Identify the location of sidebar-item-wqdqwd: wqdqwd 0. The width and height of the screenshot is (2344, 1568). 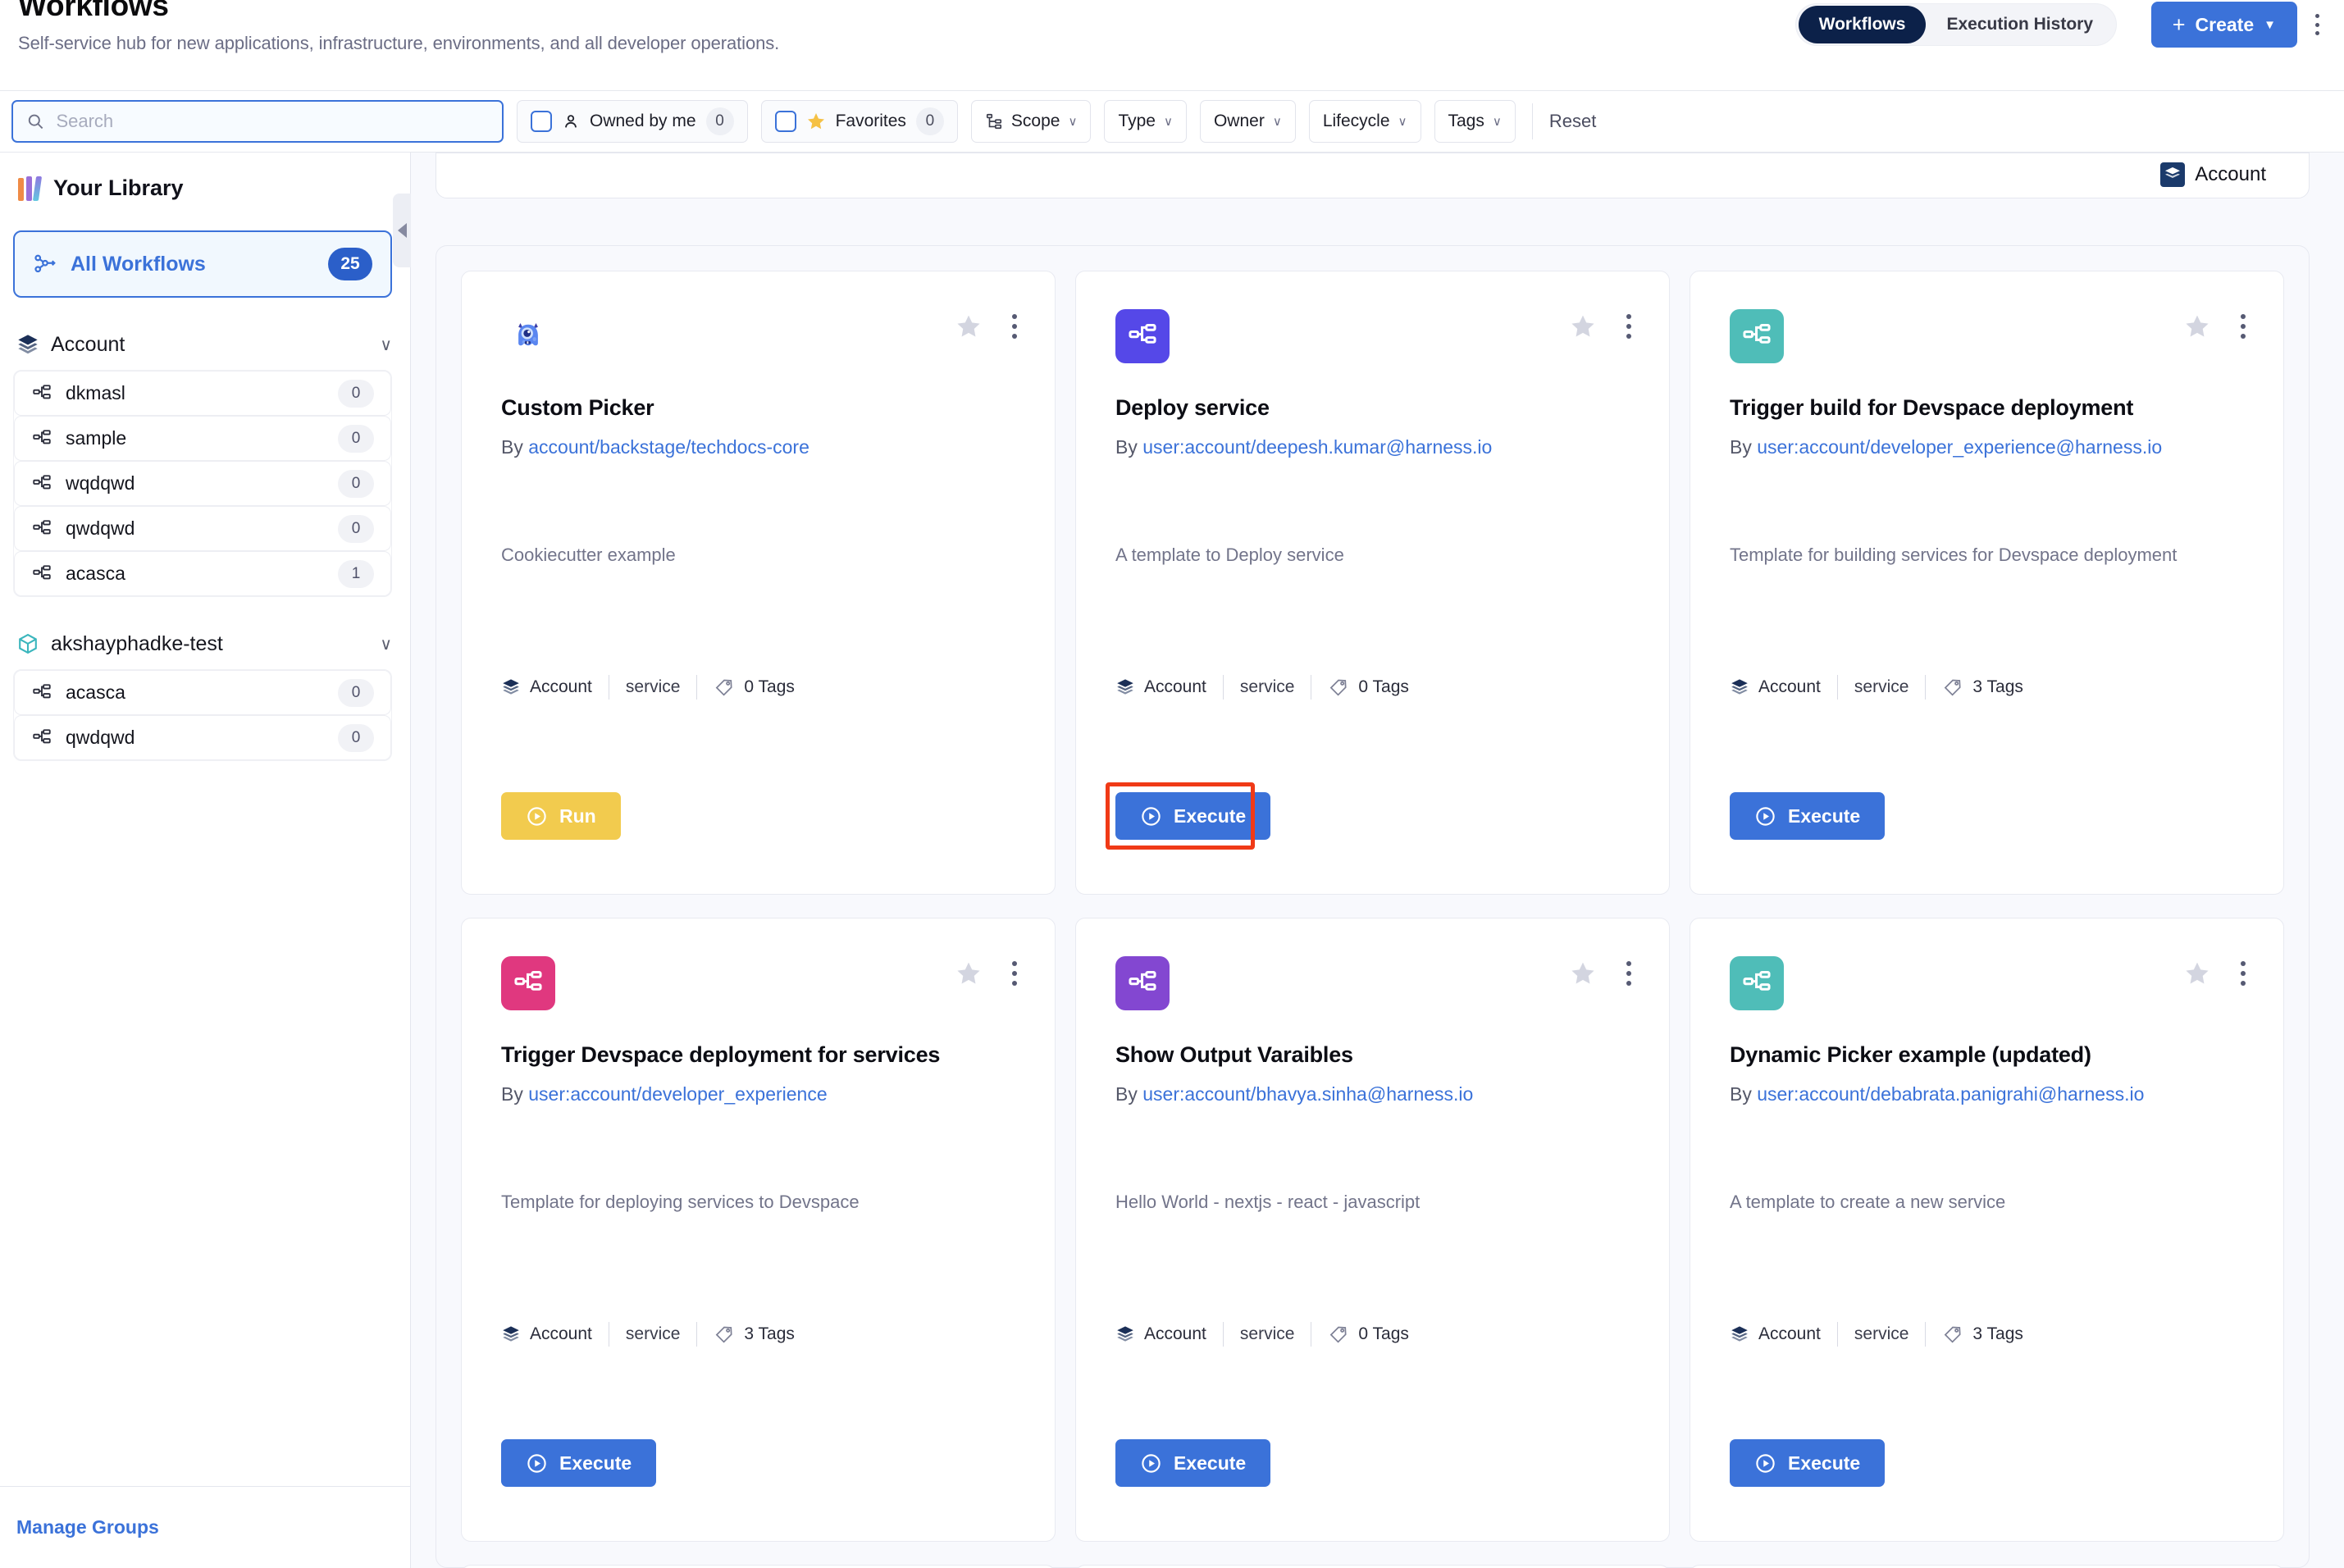
(202, 483).